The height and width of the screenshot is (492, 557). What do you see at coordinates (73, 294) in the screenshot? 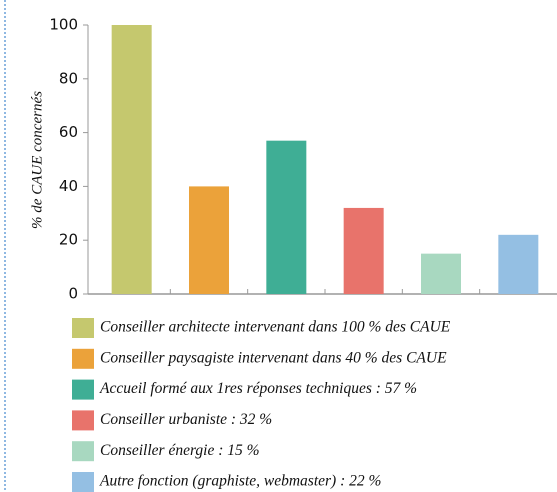
I see `y-tick-label: 0` at bounding box center [73, 294].